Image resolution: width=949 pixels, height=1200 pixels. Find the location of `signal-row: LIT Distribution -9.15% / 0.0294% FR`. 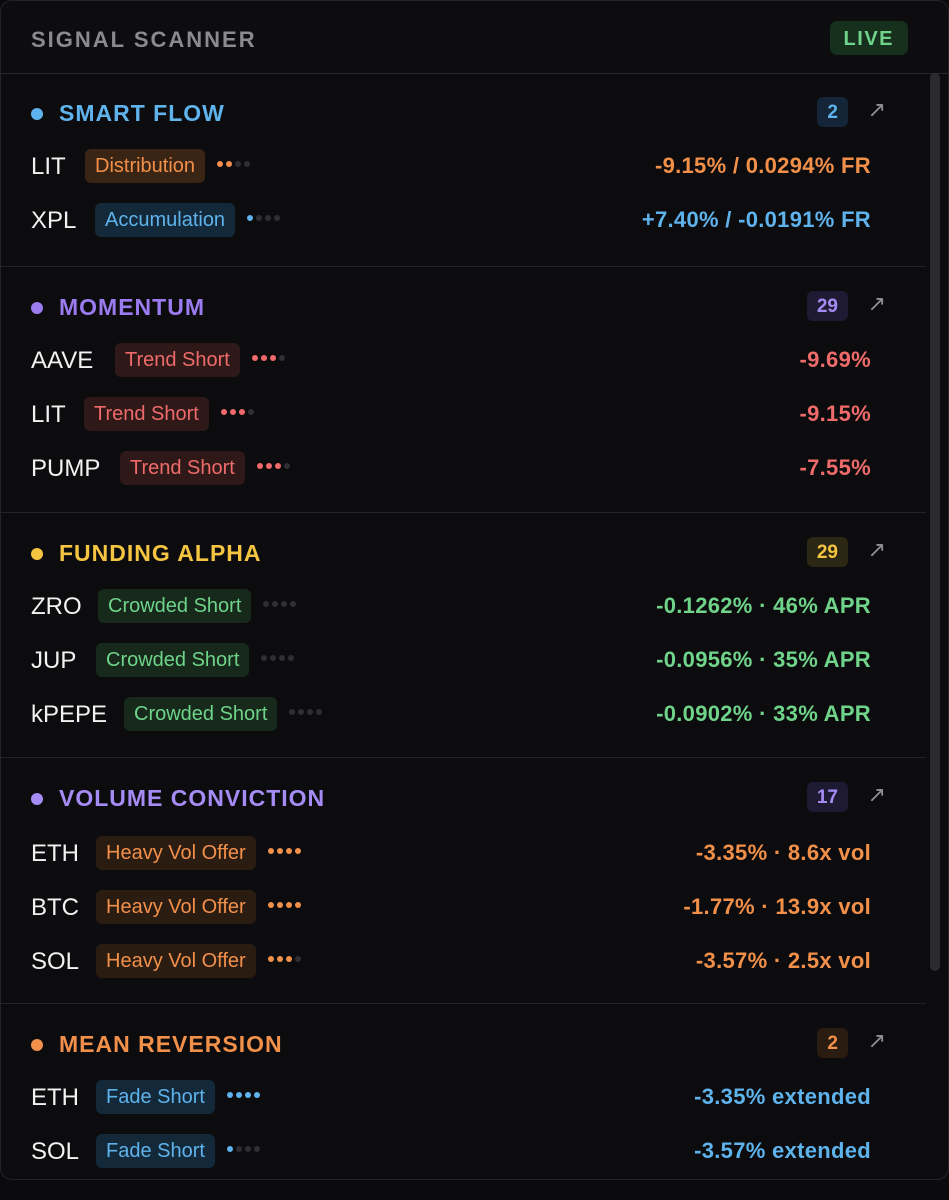

signal-row: LIT Distribution -9.15% / 0.0294% FR is located at coordinates (463, 169).